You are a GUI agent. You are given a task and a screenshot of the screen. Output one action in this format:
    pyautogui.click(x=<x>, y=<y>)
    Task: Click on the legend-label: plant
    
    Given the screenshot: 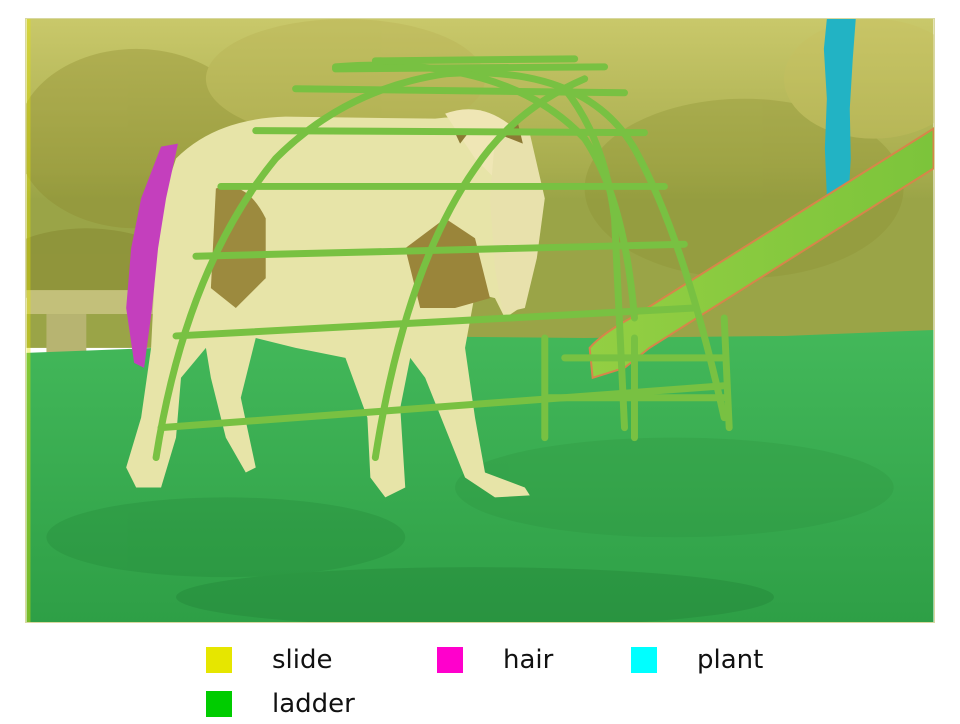 What is the action you would take?
    pyautogui.click(x=730, y=660)
    